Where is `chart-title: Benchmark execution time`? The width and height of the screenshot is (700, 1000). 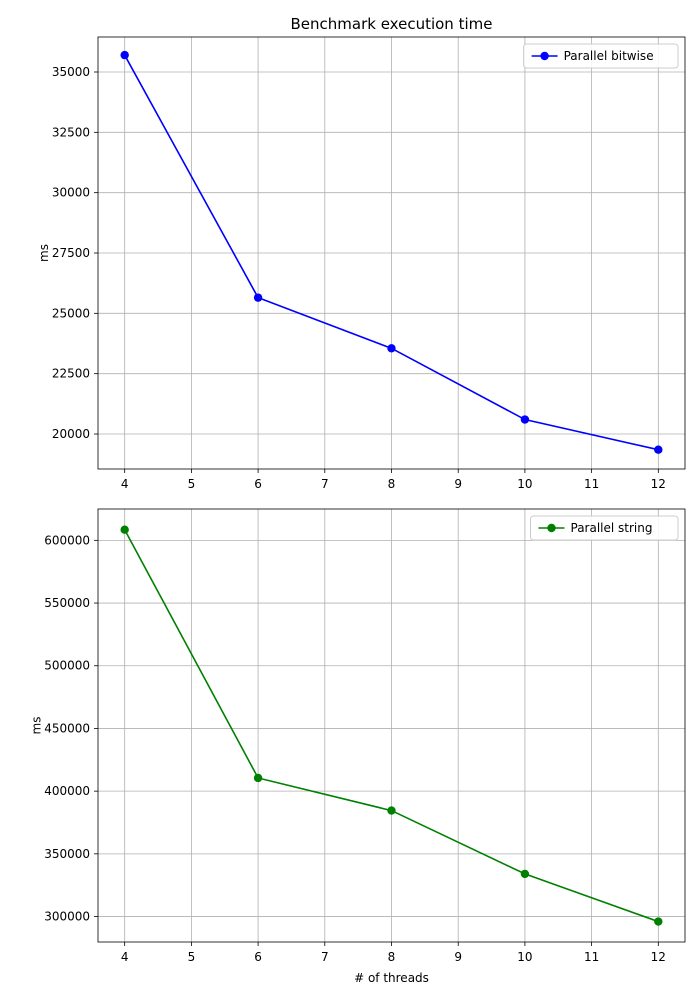
chart-title: Benchmark execution time is located at coordinates (392, 24).